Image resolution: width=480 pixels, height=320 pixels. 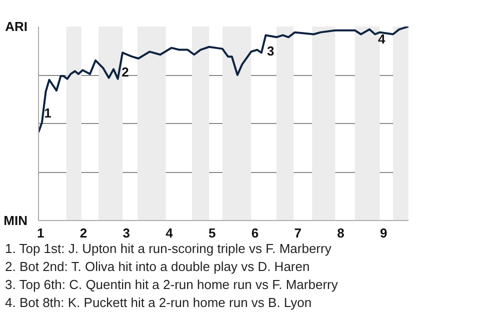 What do you see at coordinates (40, 233) in the screenshot?
I see `x-tick-label: 1` at bounding box center [40, 233].